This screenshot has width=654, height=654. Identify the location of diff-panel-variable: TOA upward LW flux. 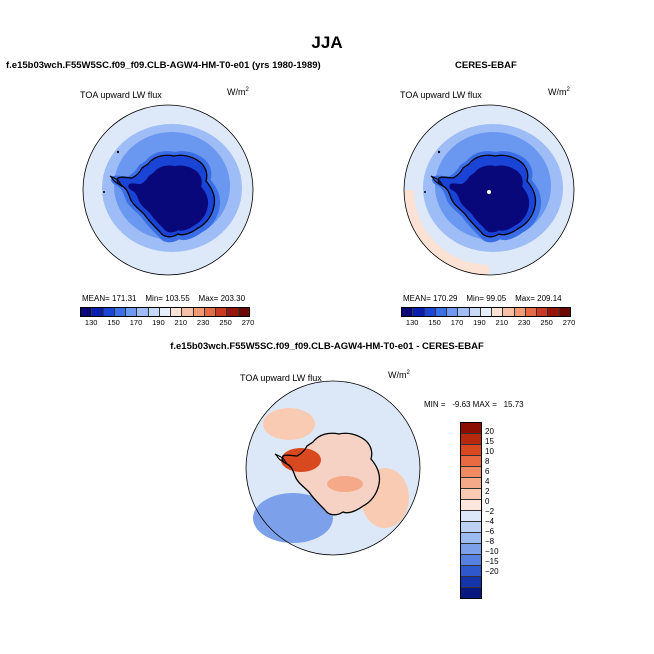
(281, 378).